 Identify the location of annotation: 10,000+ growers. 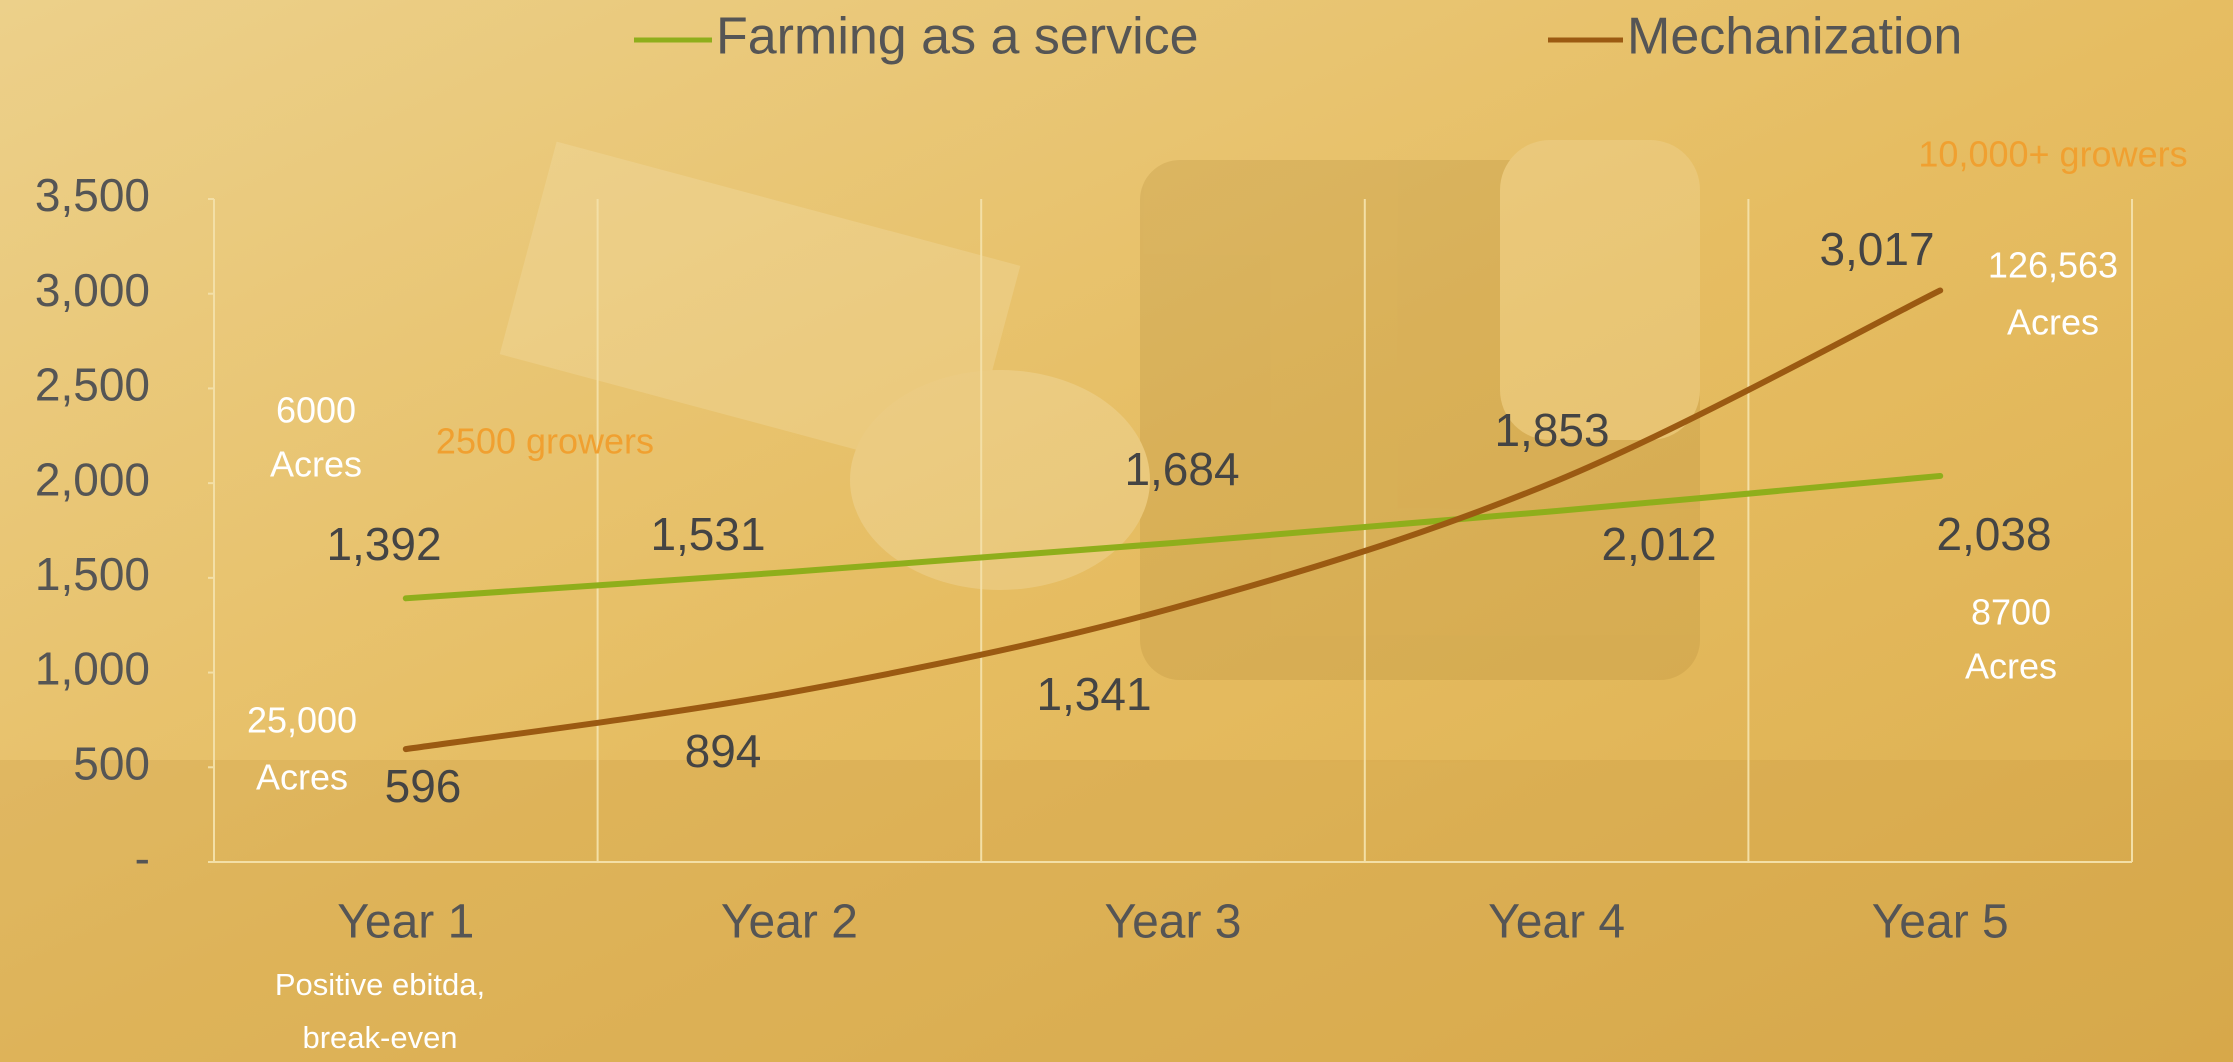
(2052, 154).